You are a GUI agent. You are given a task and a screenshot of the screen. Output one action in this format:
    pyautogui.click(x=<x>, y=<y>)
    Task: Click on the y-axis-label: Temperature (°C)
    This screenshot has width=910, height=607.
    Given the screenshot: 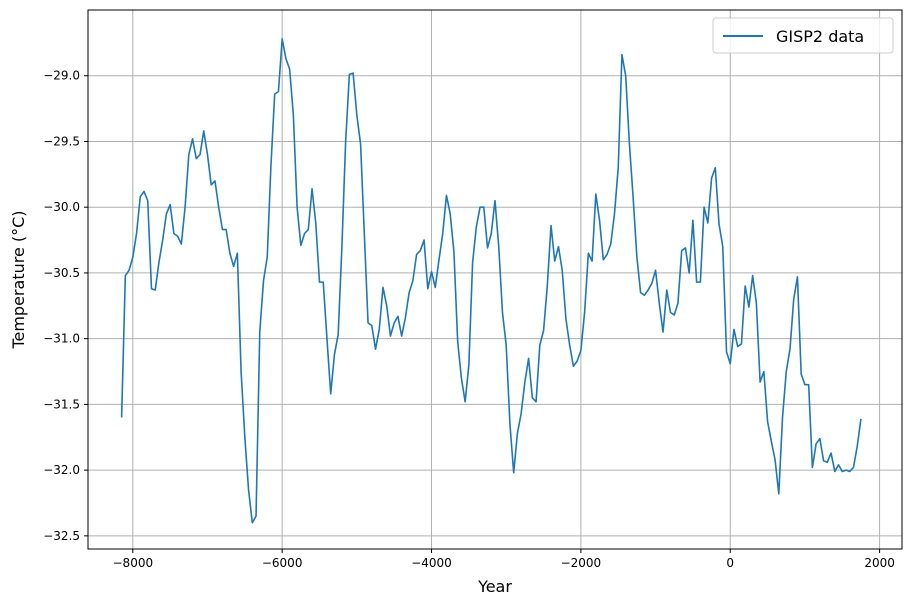 What is the action you would take?
    pyautogui.click(x=18, y=279)
    